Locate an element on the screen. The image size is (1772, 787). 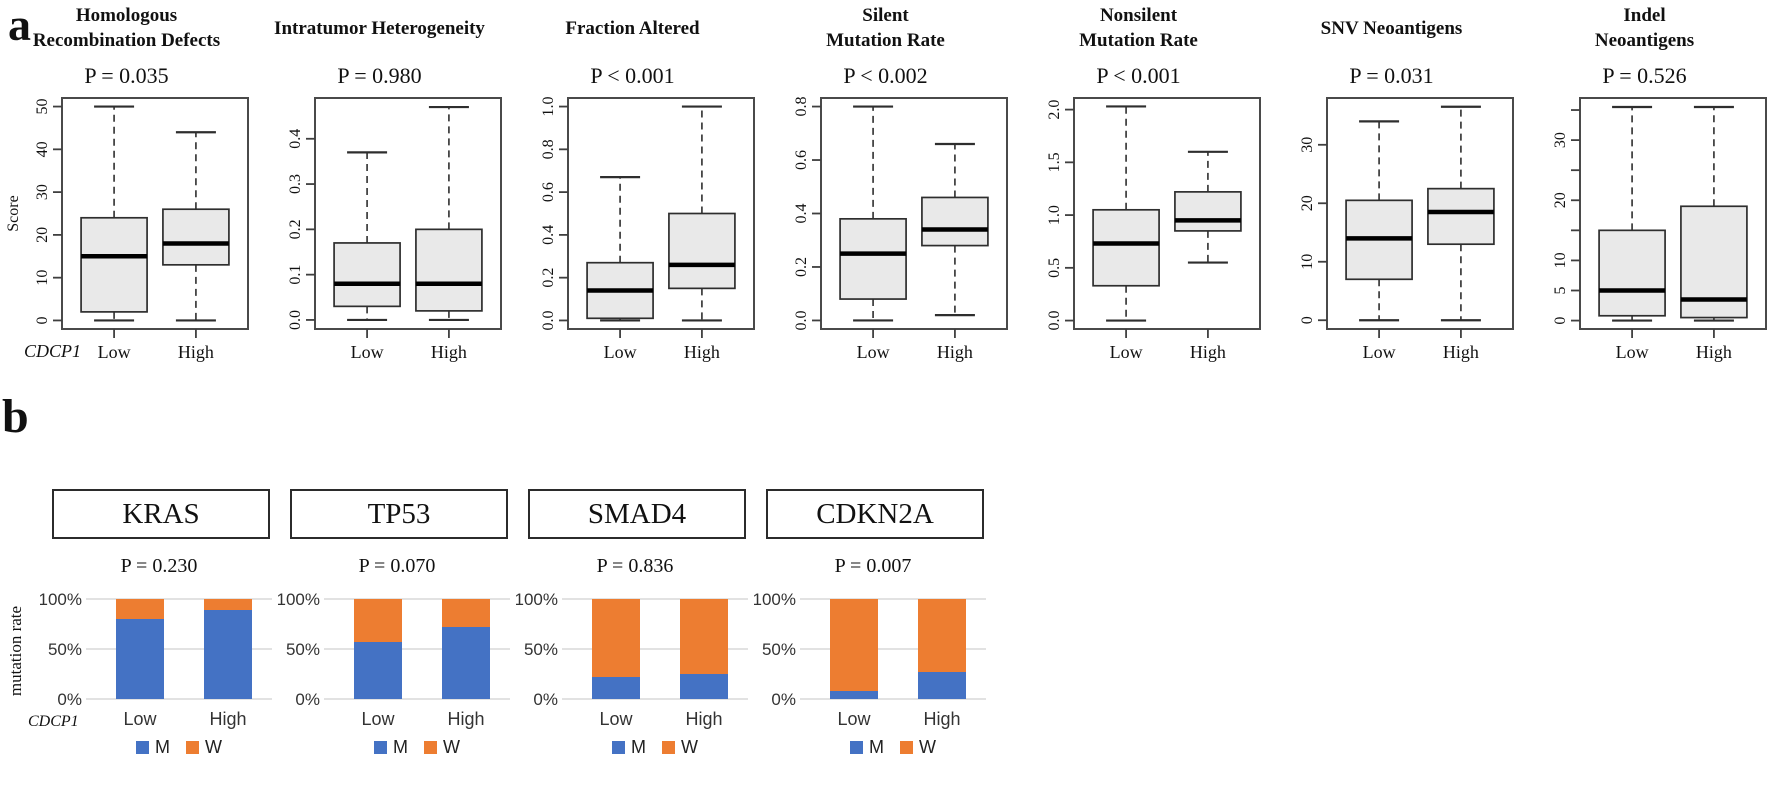
barchart-canvas-cdkn2a: 0% 50% 100% Low High is located at coordinates (870, 659).